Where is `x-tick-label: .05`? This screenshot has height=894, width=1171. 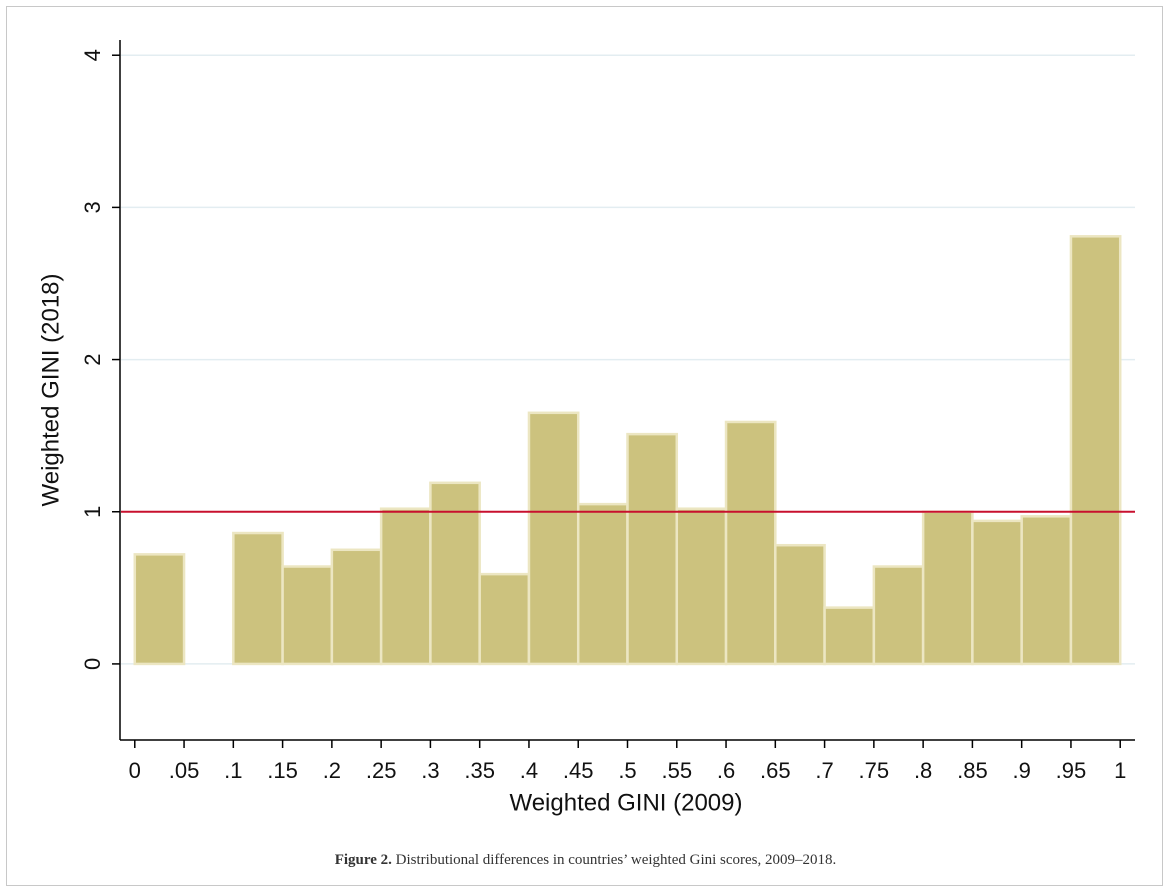
x-tick-label: .05 is located at coordinates (184, 770).